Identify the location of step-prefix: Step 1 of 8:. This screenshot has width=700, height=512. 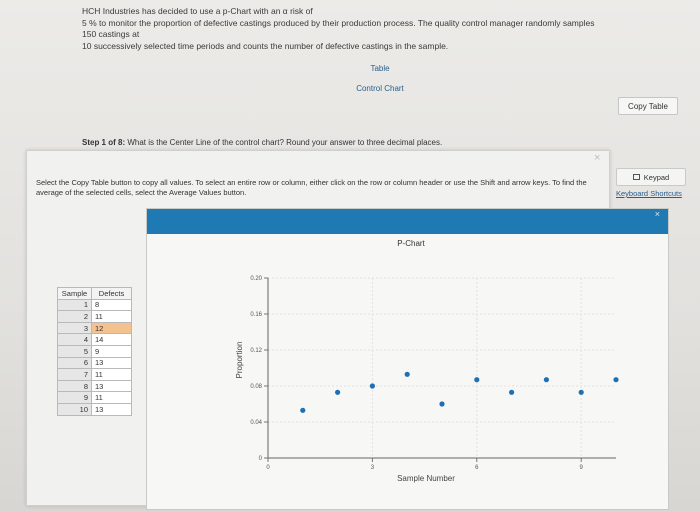
(104, 142).